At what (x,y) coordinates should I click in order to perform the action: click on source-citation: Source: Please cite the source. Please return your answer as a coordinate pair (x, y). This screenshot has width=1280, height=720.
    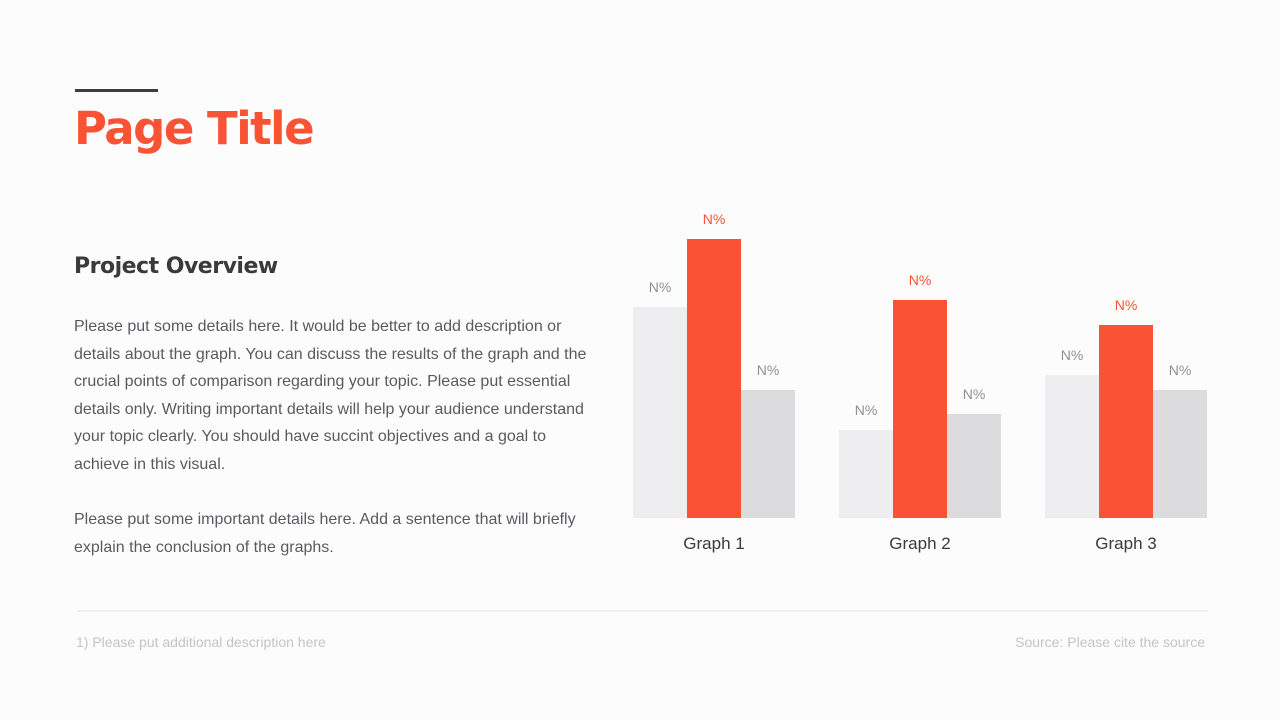
    Looking at the image, I should click on (1110, 642).